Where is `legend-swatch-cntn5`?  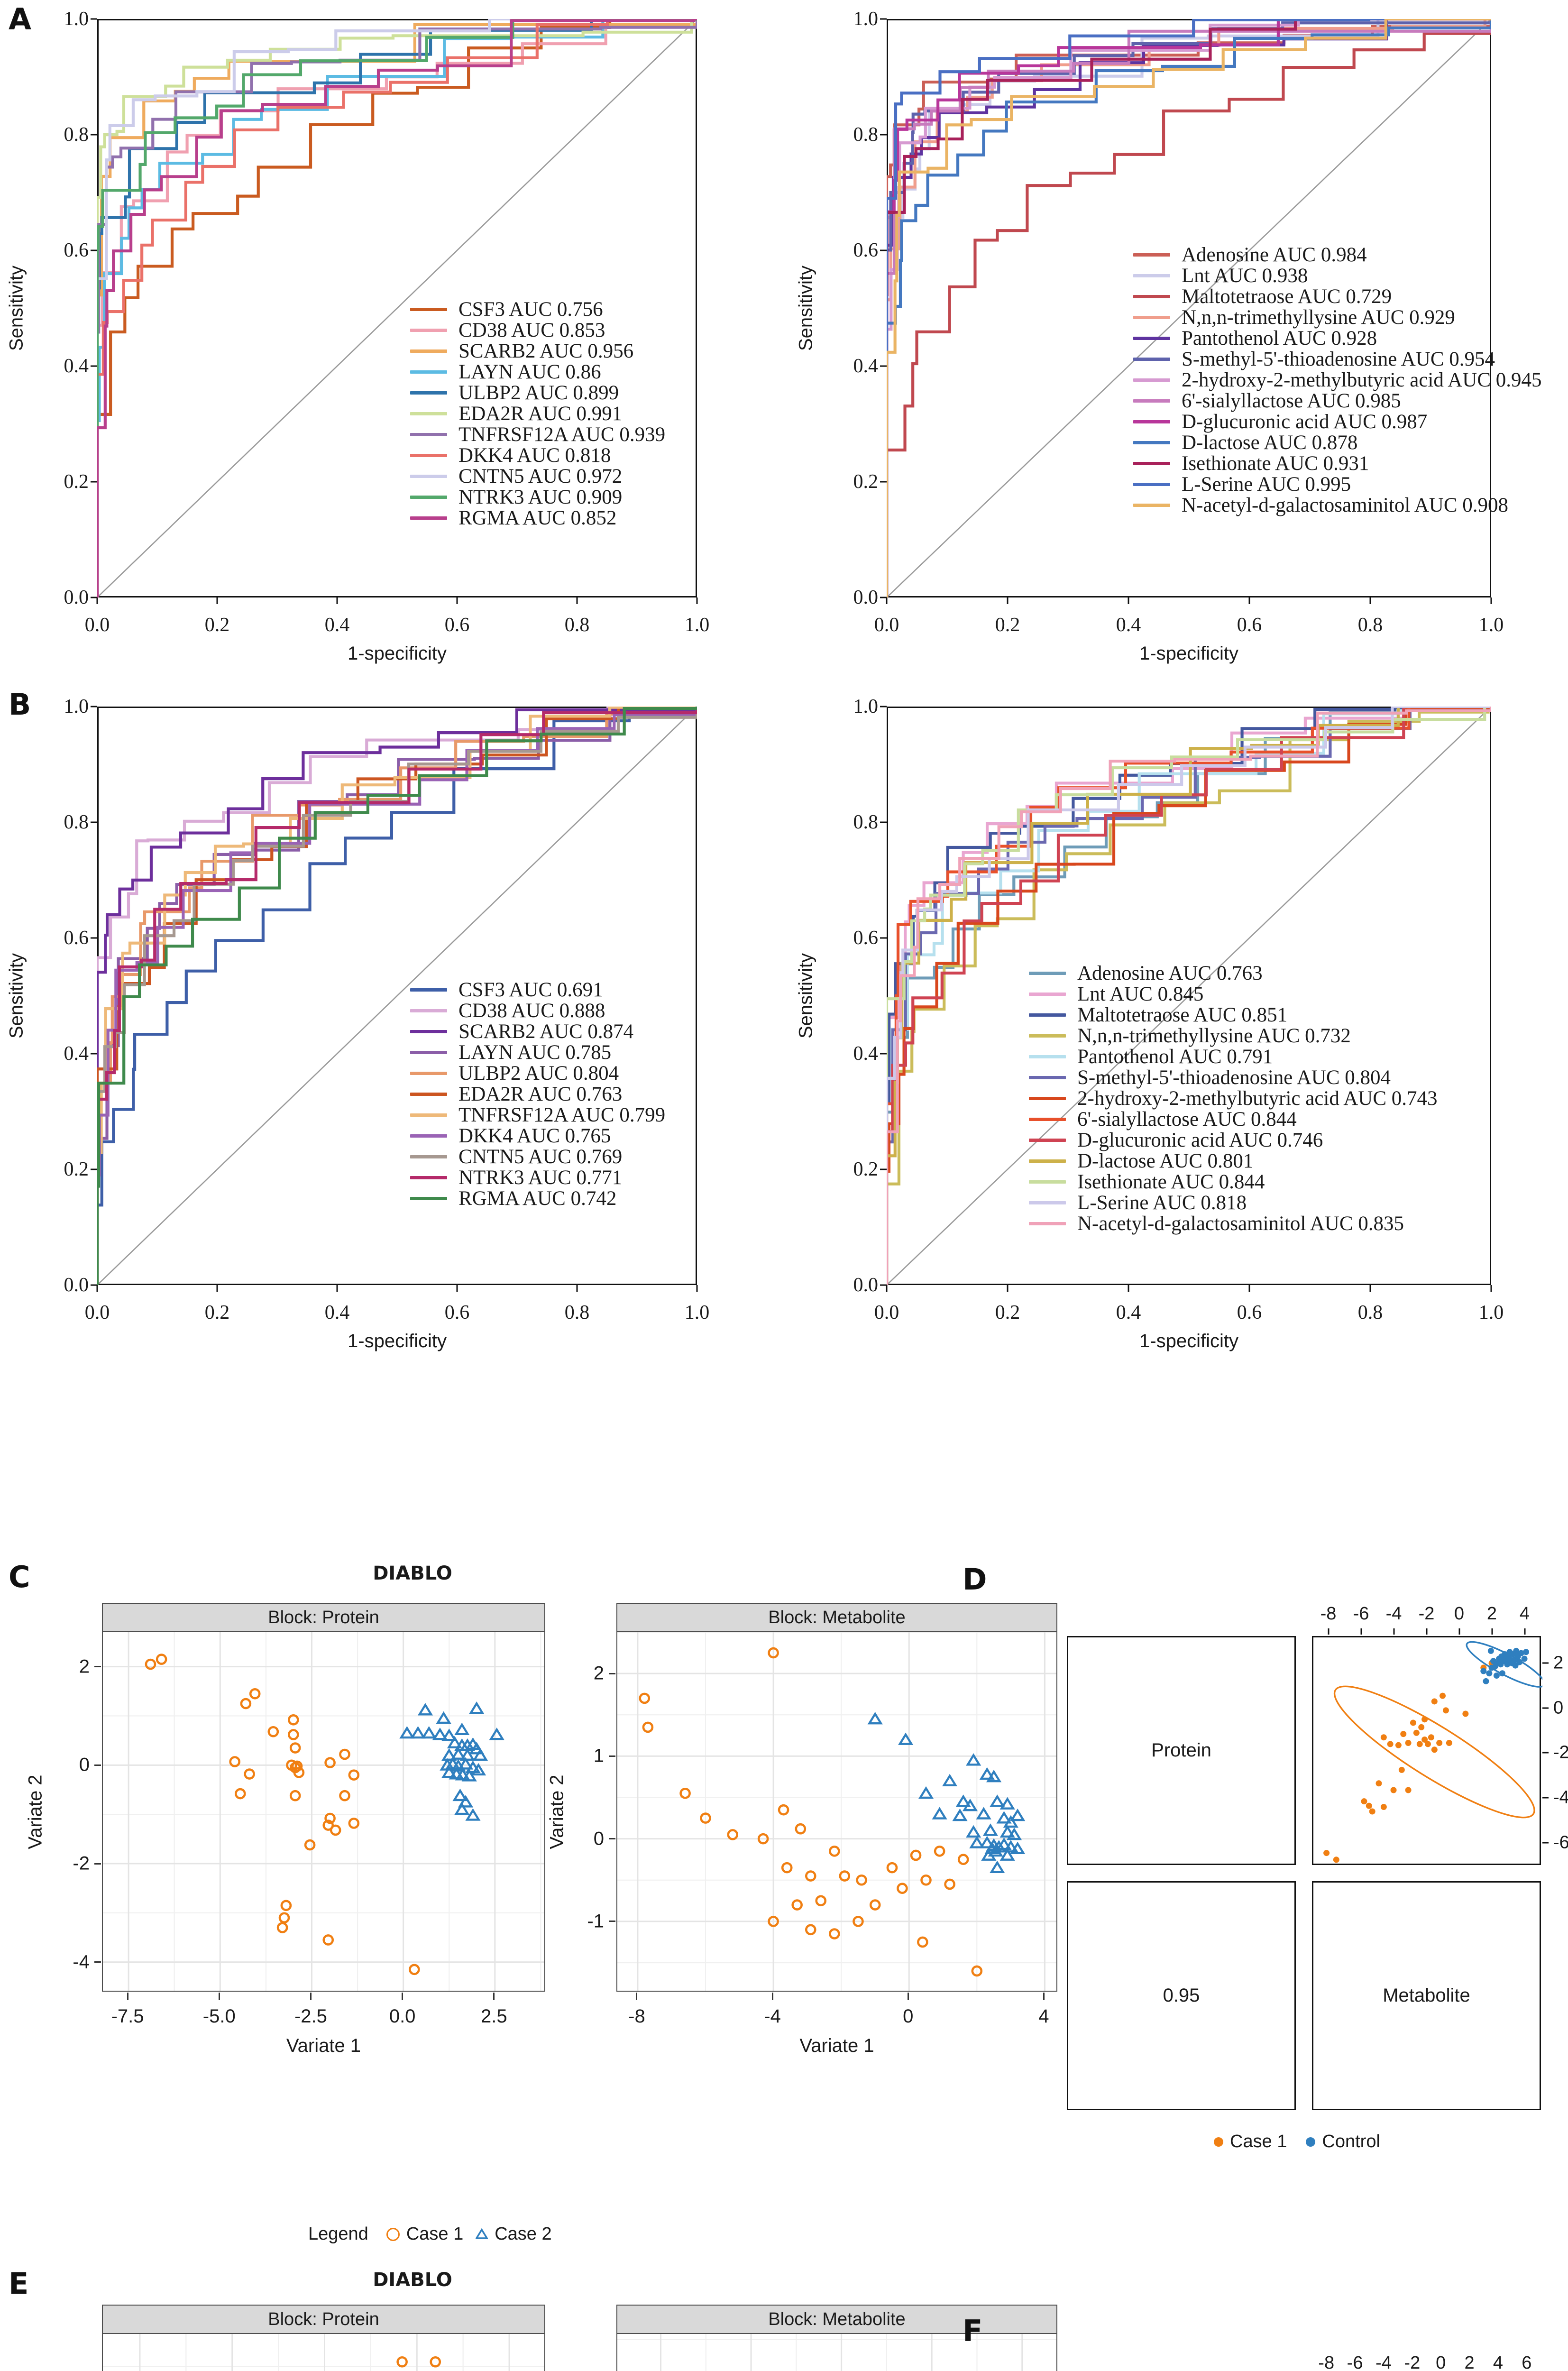 legend-swatch-cntn5 is located at coordinates (428, 1156).